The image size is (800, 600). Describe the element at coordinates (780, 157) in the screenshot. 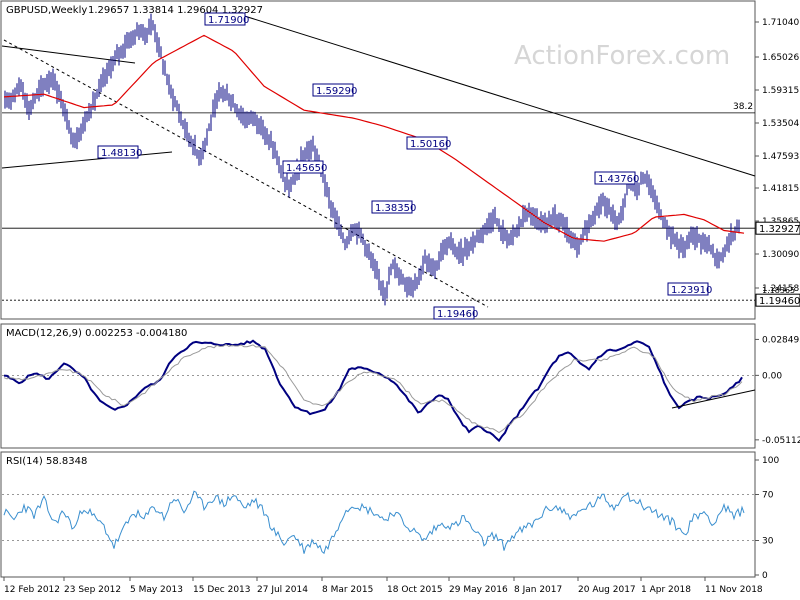

I see `price-axis-label: 1.47593` at that location.